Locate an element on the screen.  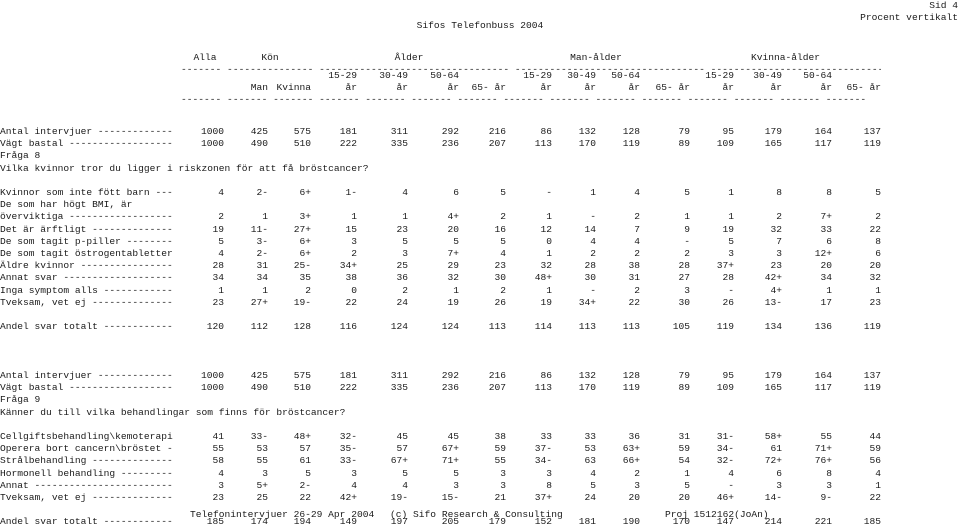
table-cell: 63 is located at coordinates (590, 460).